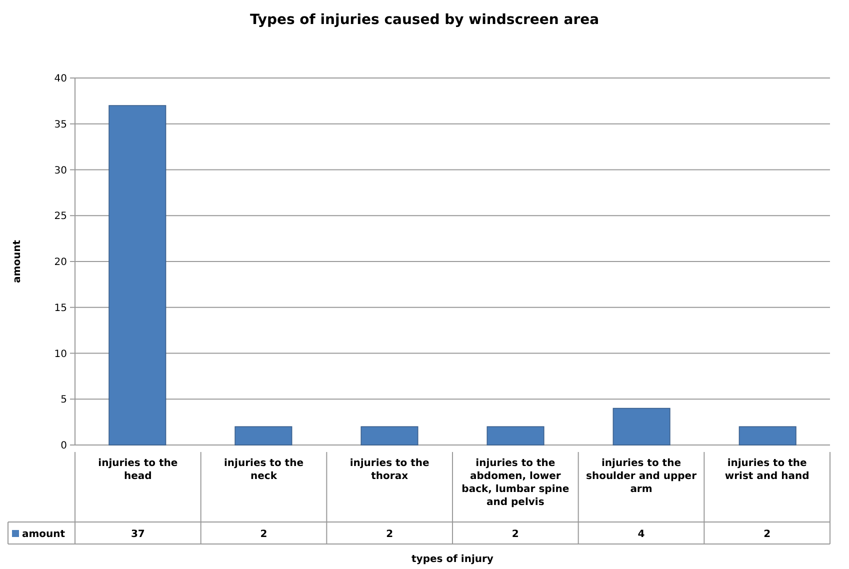 This screenshot has width=849, height=569. What do you see at coordinates (63, 400) in the screenshot?
I see `y-tick-label: 5` at bounding box center [63, 400].